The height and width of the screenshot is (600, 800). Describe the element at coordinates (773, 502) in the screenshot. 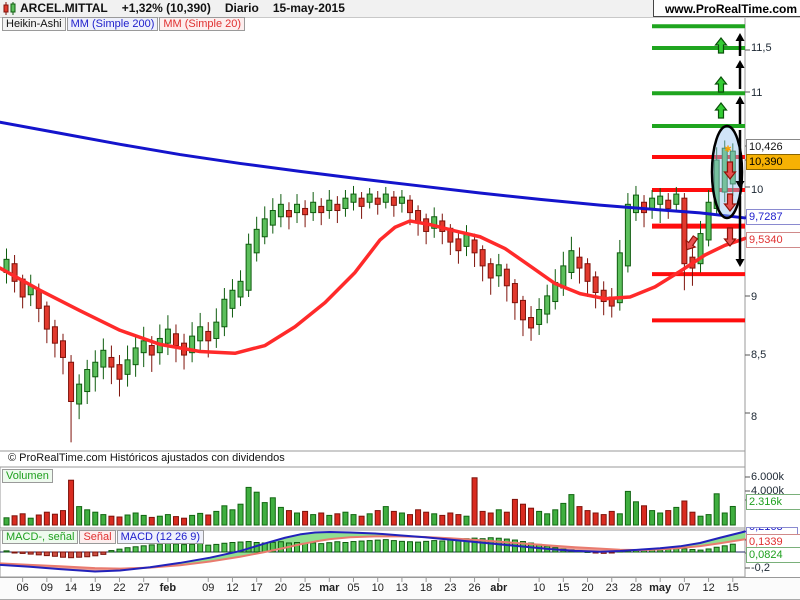

I see `volume-box-last: 2.316k` at that location.